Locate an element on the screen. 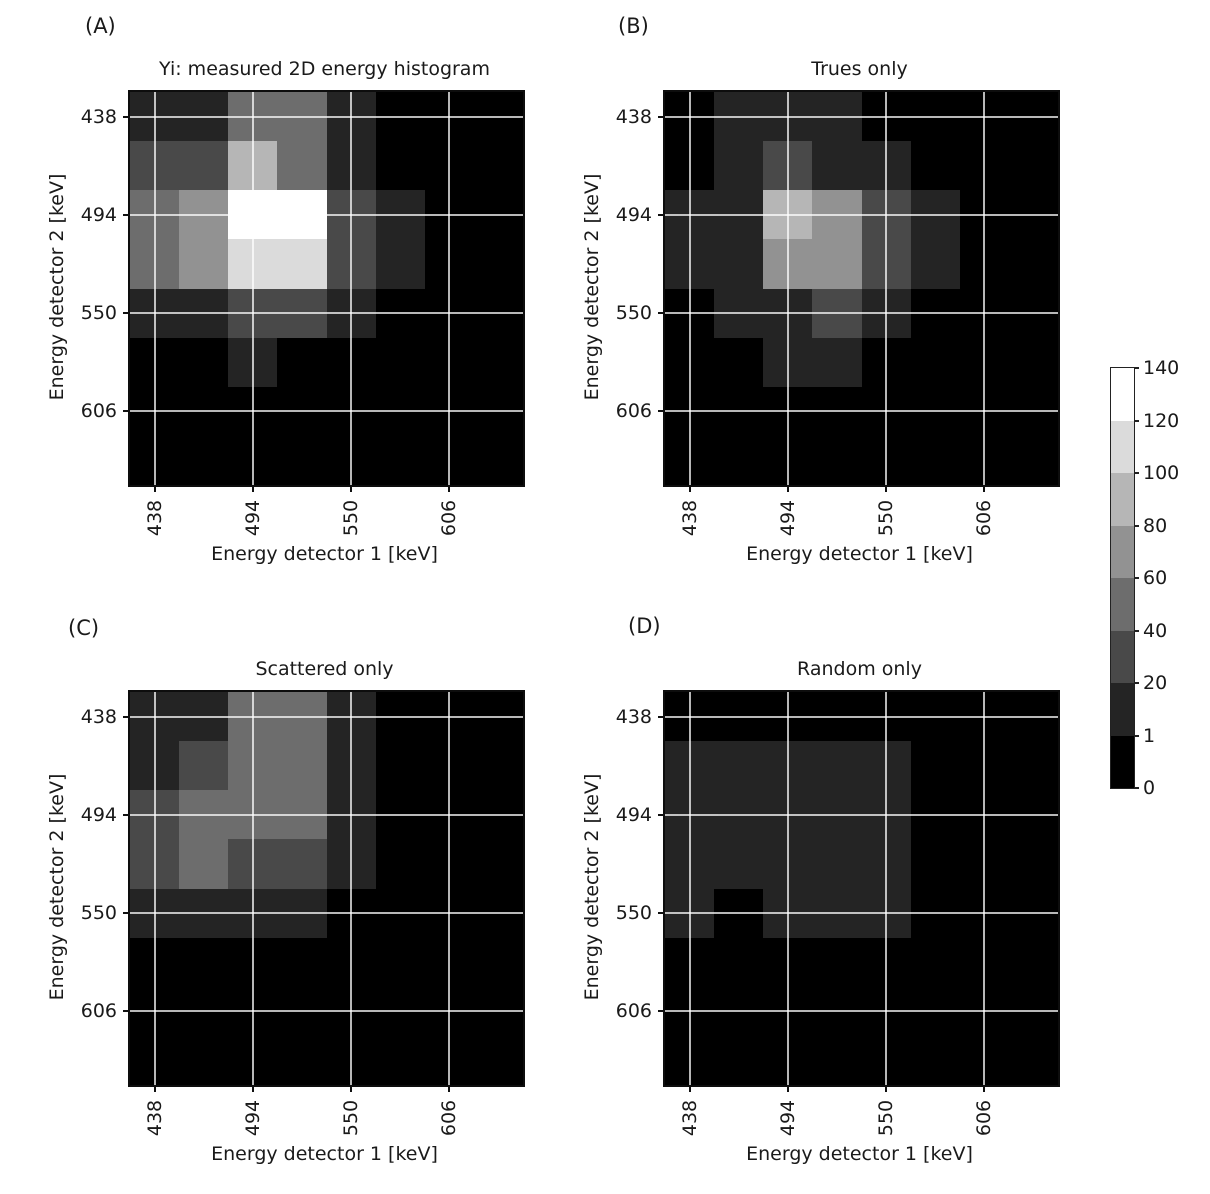 The image size is (1210, 1194). colorbar-tick-label: 40 is located at coordinates (1155, 630).